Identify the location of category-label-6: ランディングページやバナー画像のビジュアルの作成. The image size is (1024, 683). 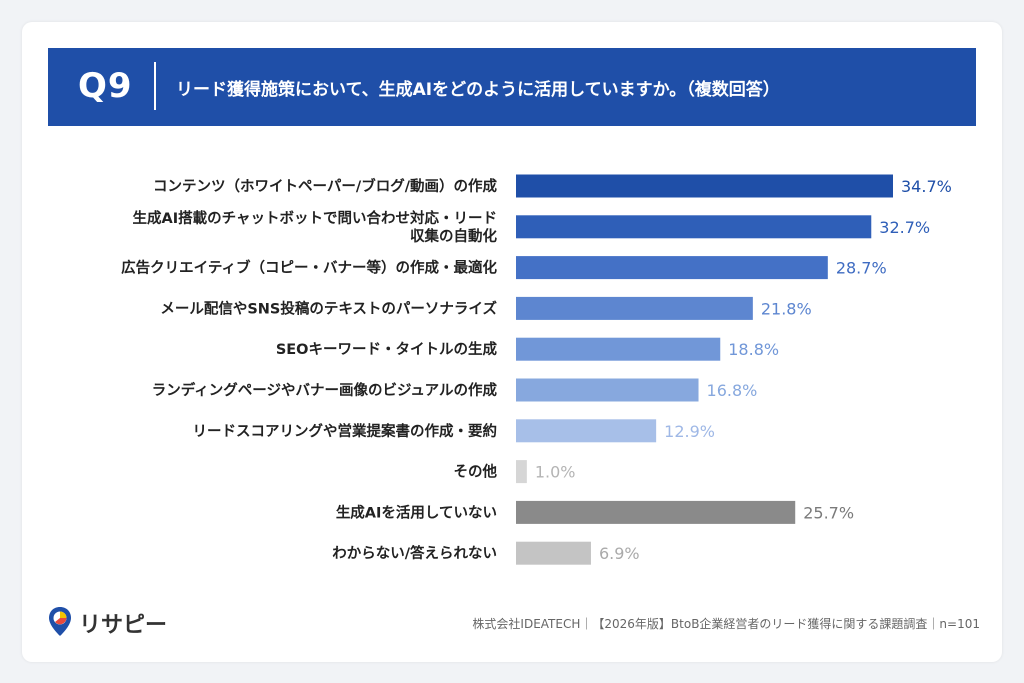
(325, 390).